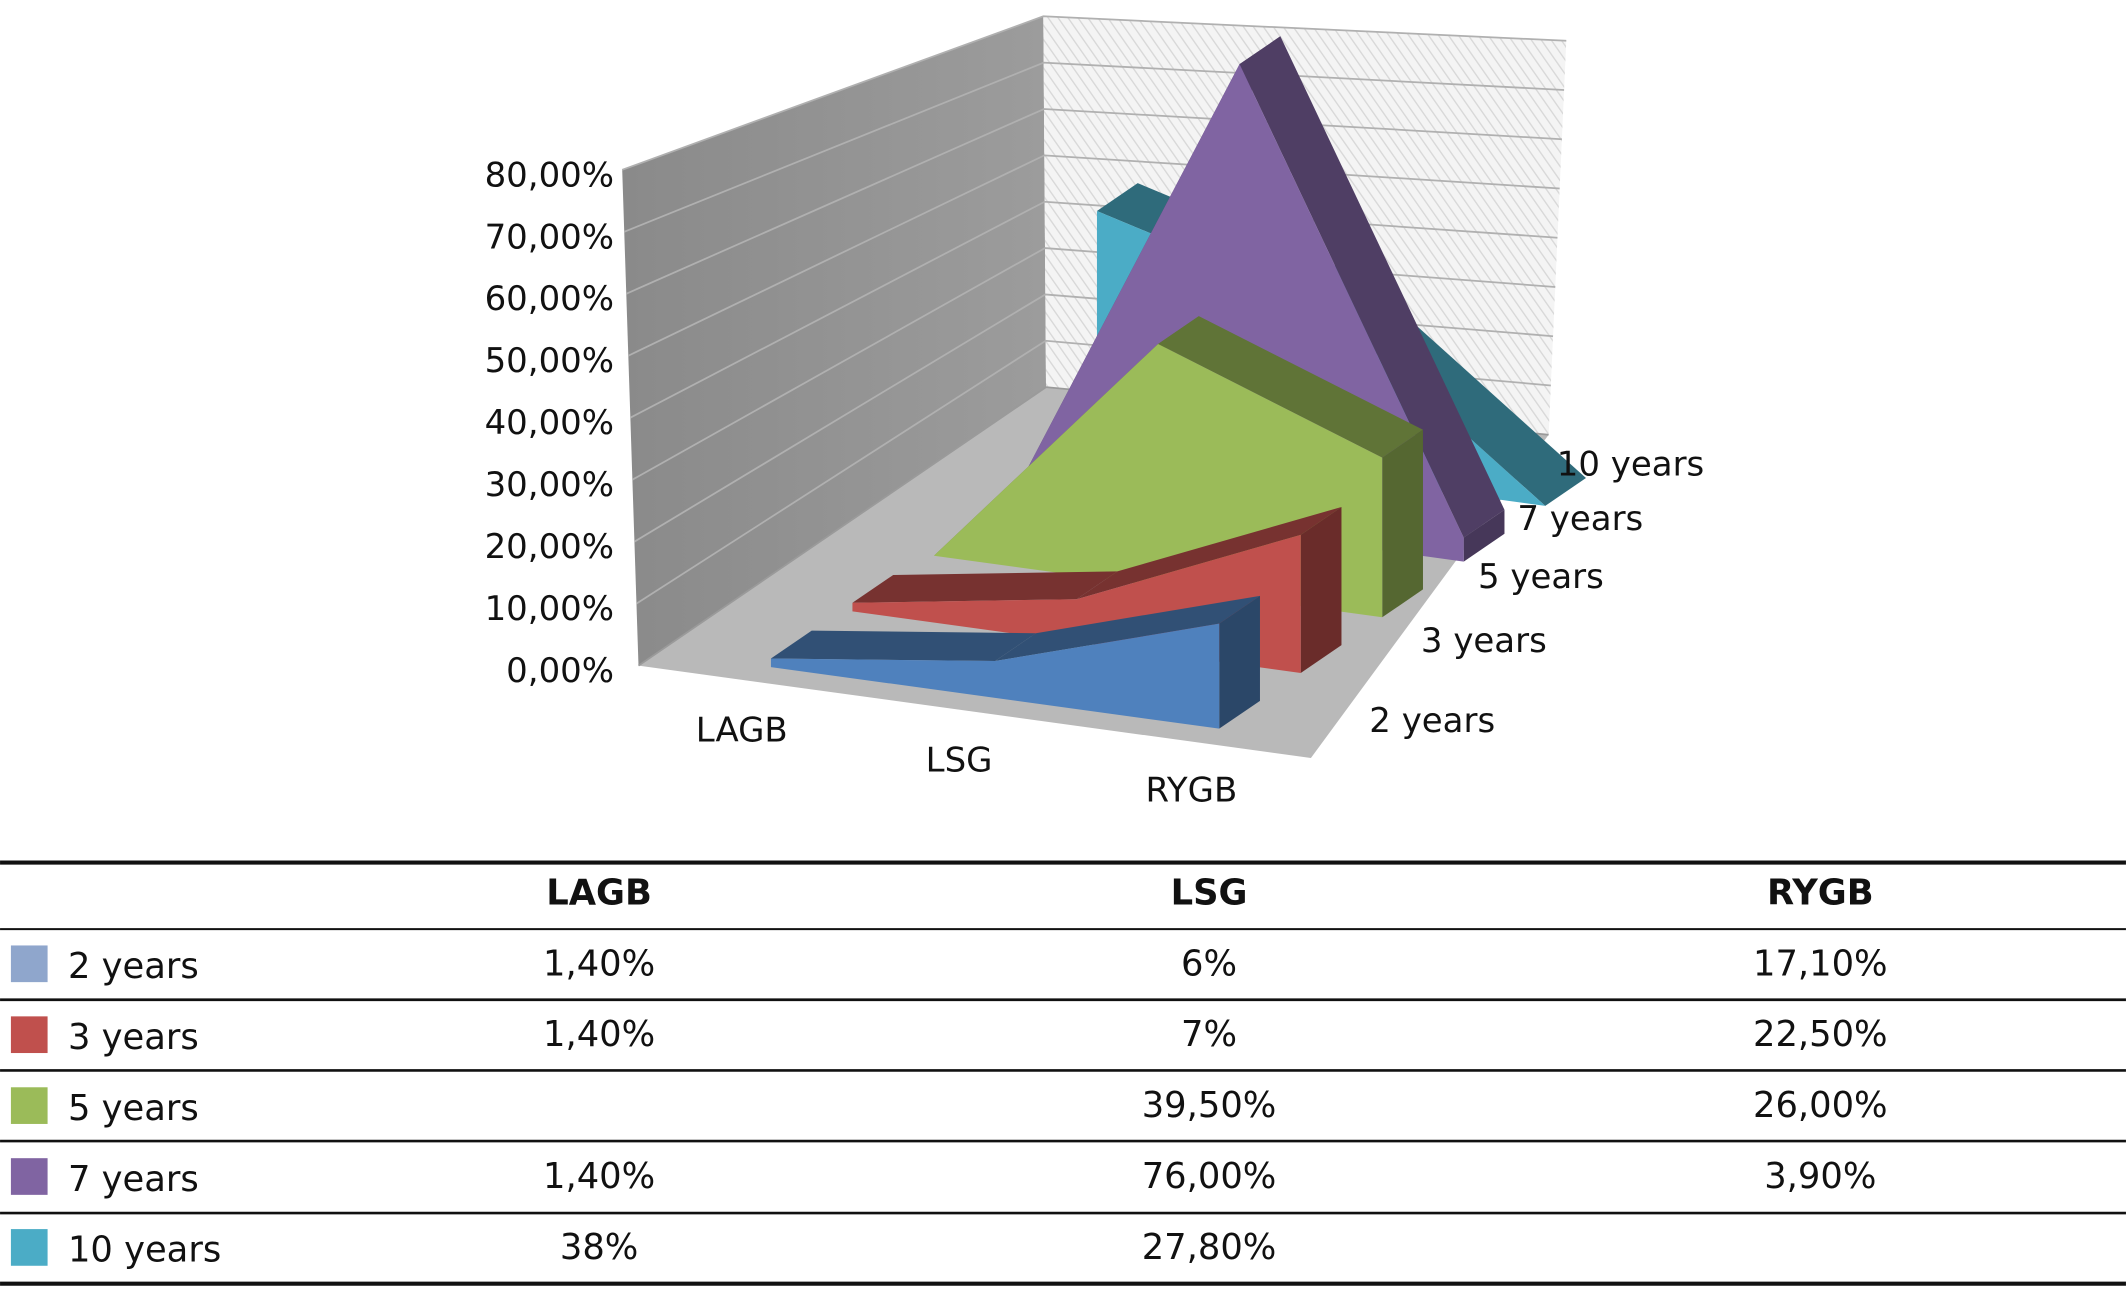 This screenshot has width=2126, height=1300. What do you see at coordinates (1209, 893) in the screenshot?
I see `table-column-header: LSG` at bounding box center [1209, 893].